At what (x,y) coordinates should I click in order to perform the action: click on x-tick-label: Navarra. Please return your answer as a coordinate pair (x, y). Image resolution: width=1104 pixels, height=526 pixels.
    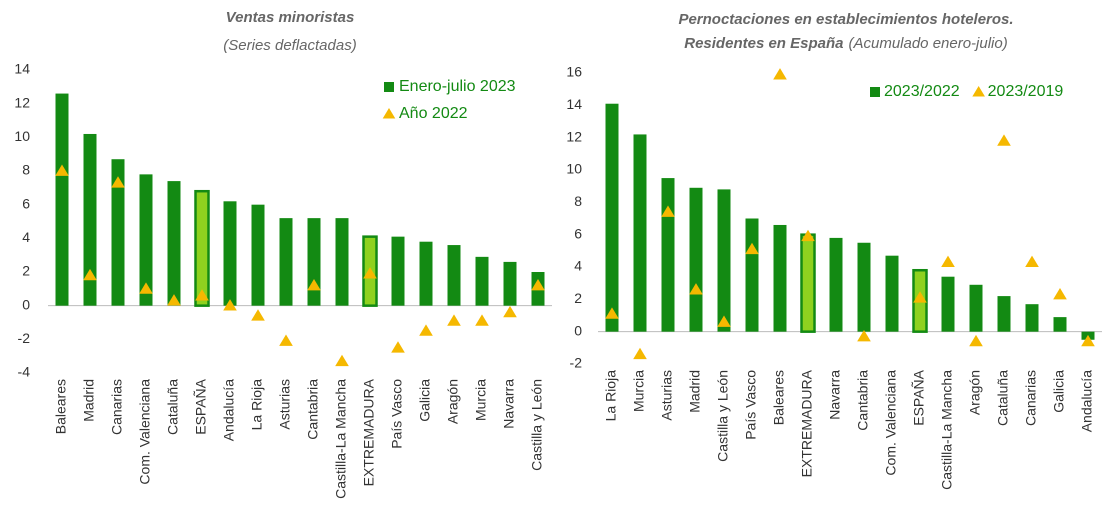
    Looking at the image, I should click on (835, 395).